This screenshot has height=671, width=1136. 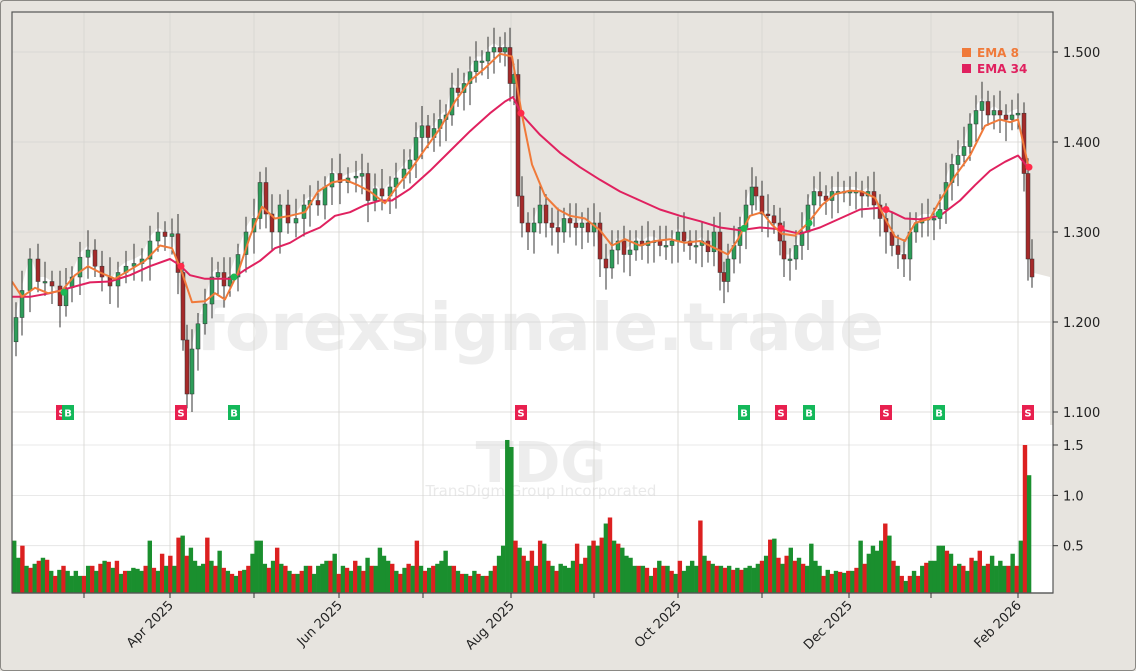 I want to click on date-tick-label: Aug 2025, so click(x=490, y=625).